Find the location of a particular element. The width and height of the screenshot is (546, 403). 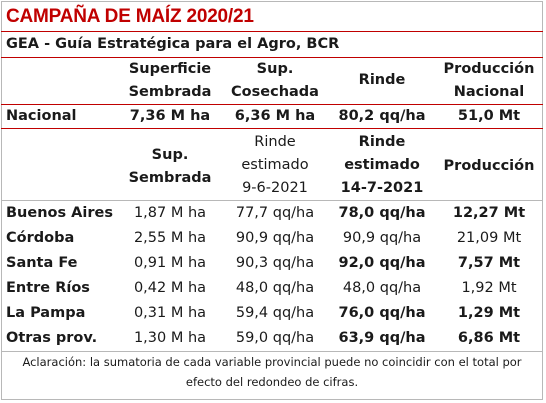

province-rinde-9-6: 48,0 qq/ha is located at coordinates (275, 288).